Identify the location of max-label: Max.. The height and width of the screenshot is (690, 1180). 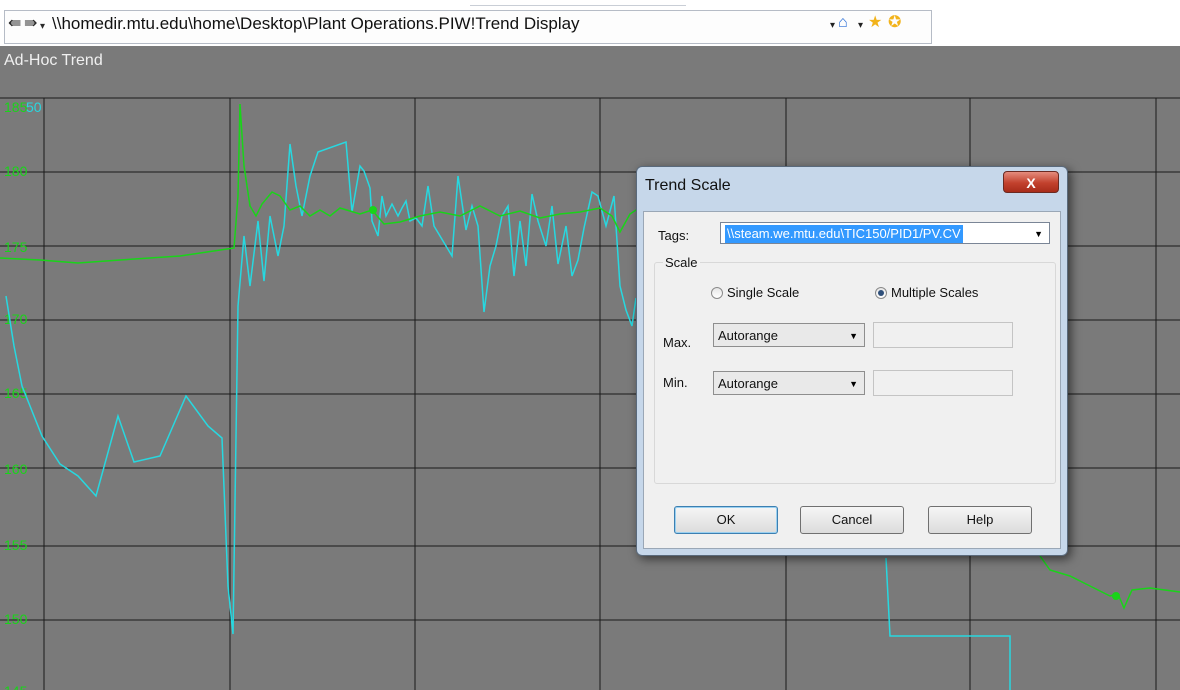
(677, 342).